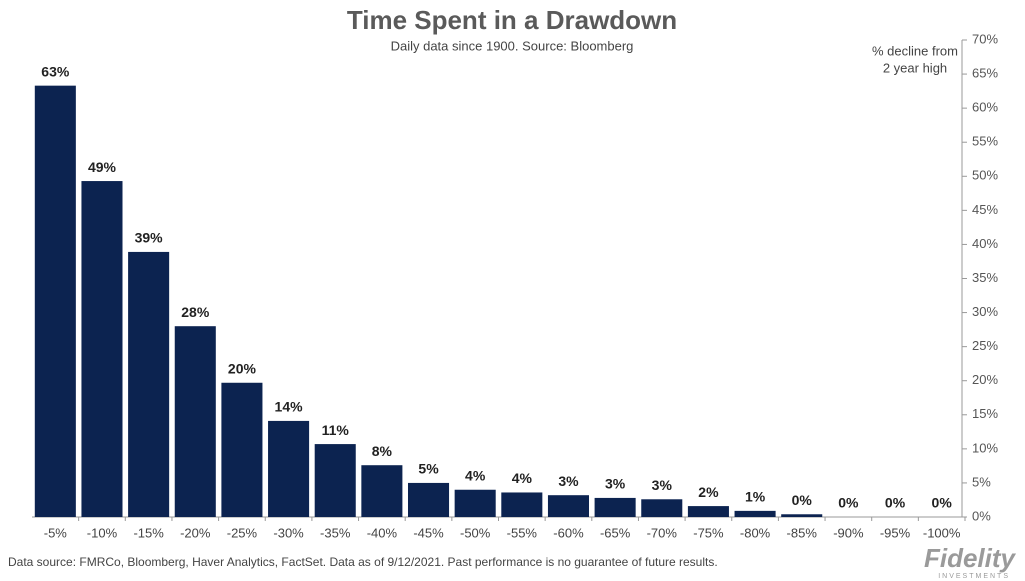 The height and width of the screenshot is (581, 1025). Describe the element at coordinates (428, 532) in the screenshot. I see `x-tick-label: -45%` at that location.